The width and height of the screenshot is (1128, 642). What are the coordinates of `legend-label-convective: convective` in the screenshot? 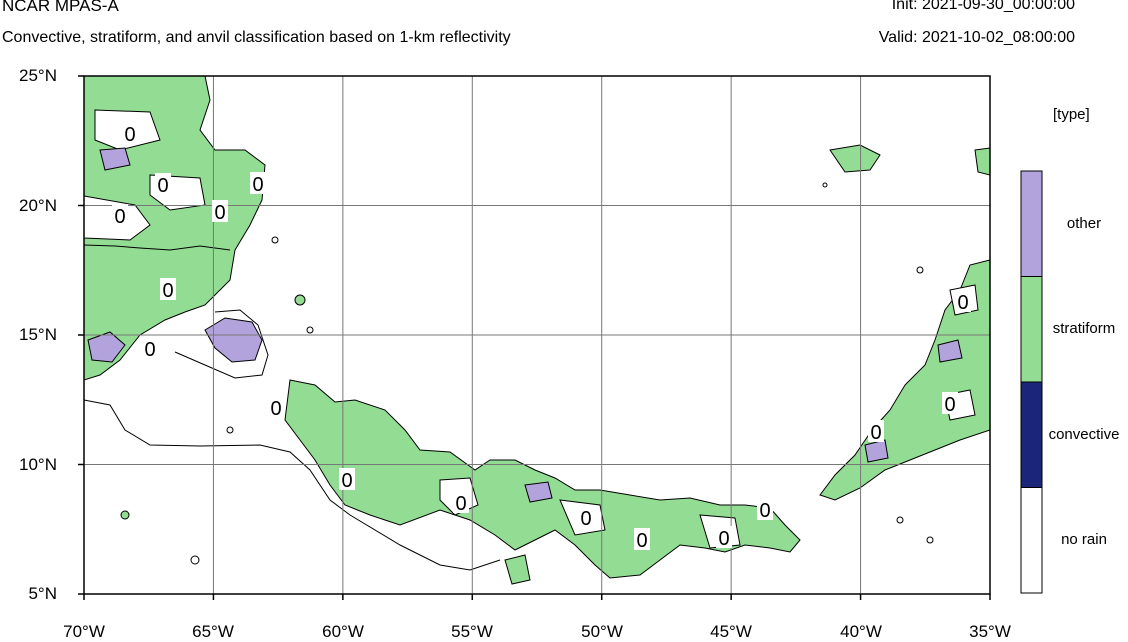 It's located at (1084, 434).